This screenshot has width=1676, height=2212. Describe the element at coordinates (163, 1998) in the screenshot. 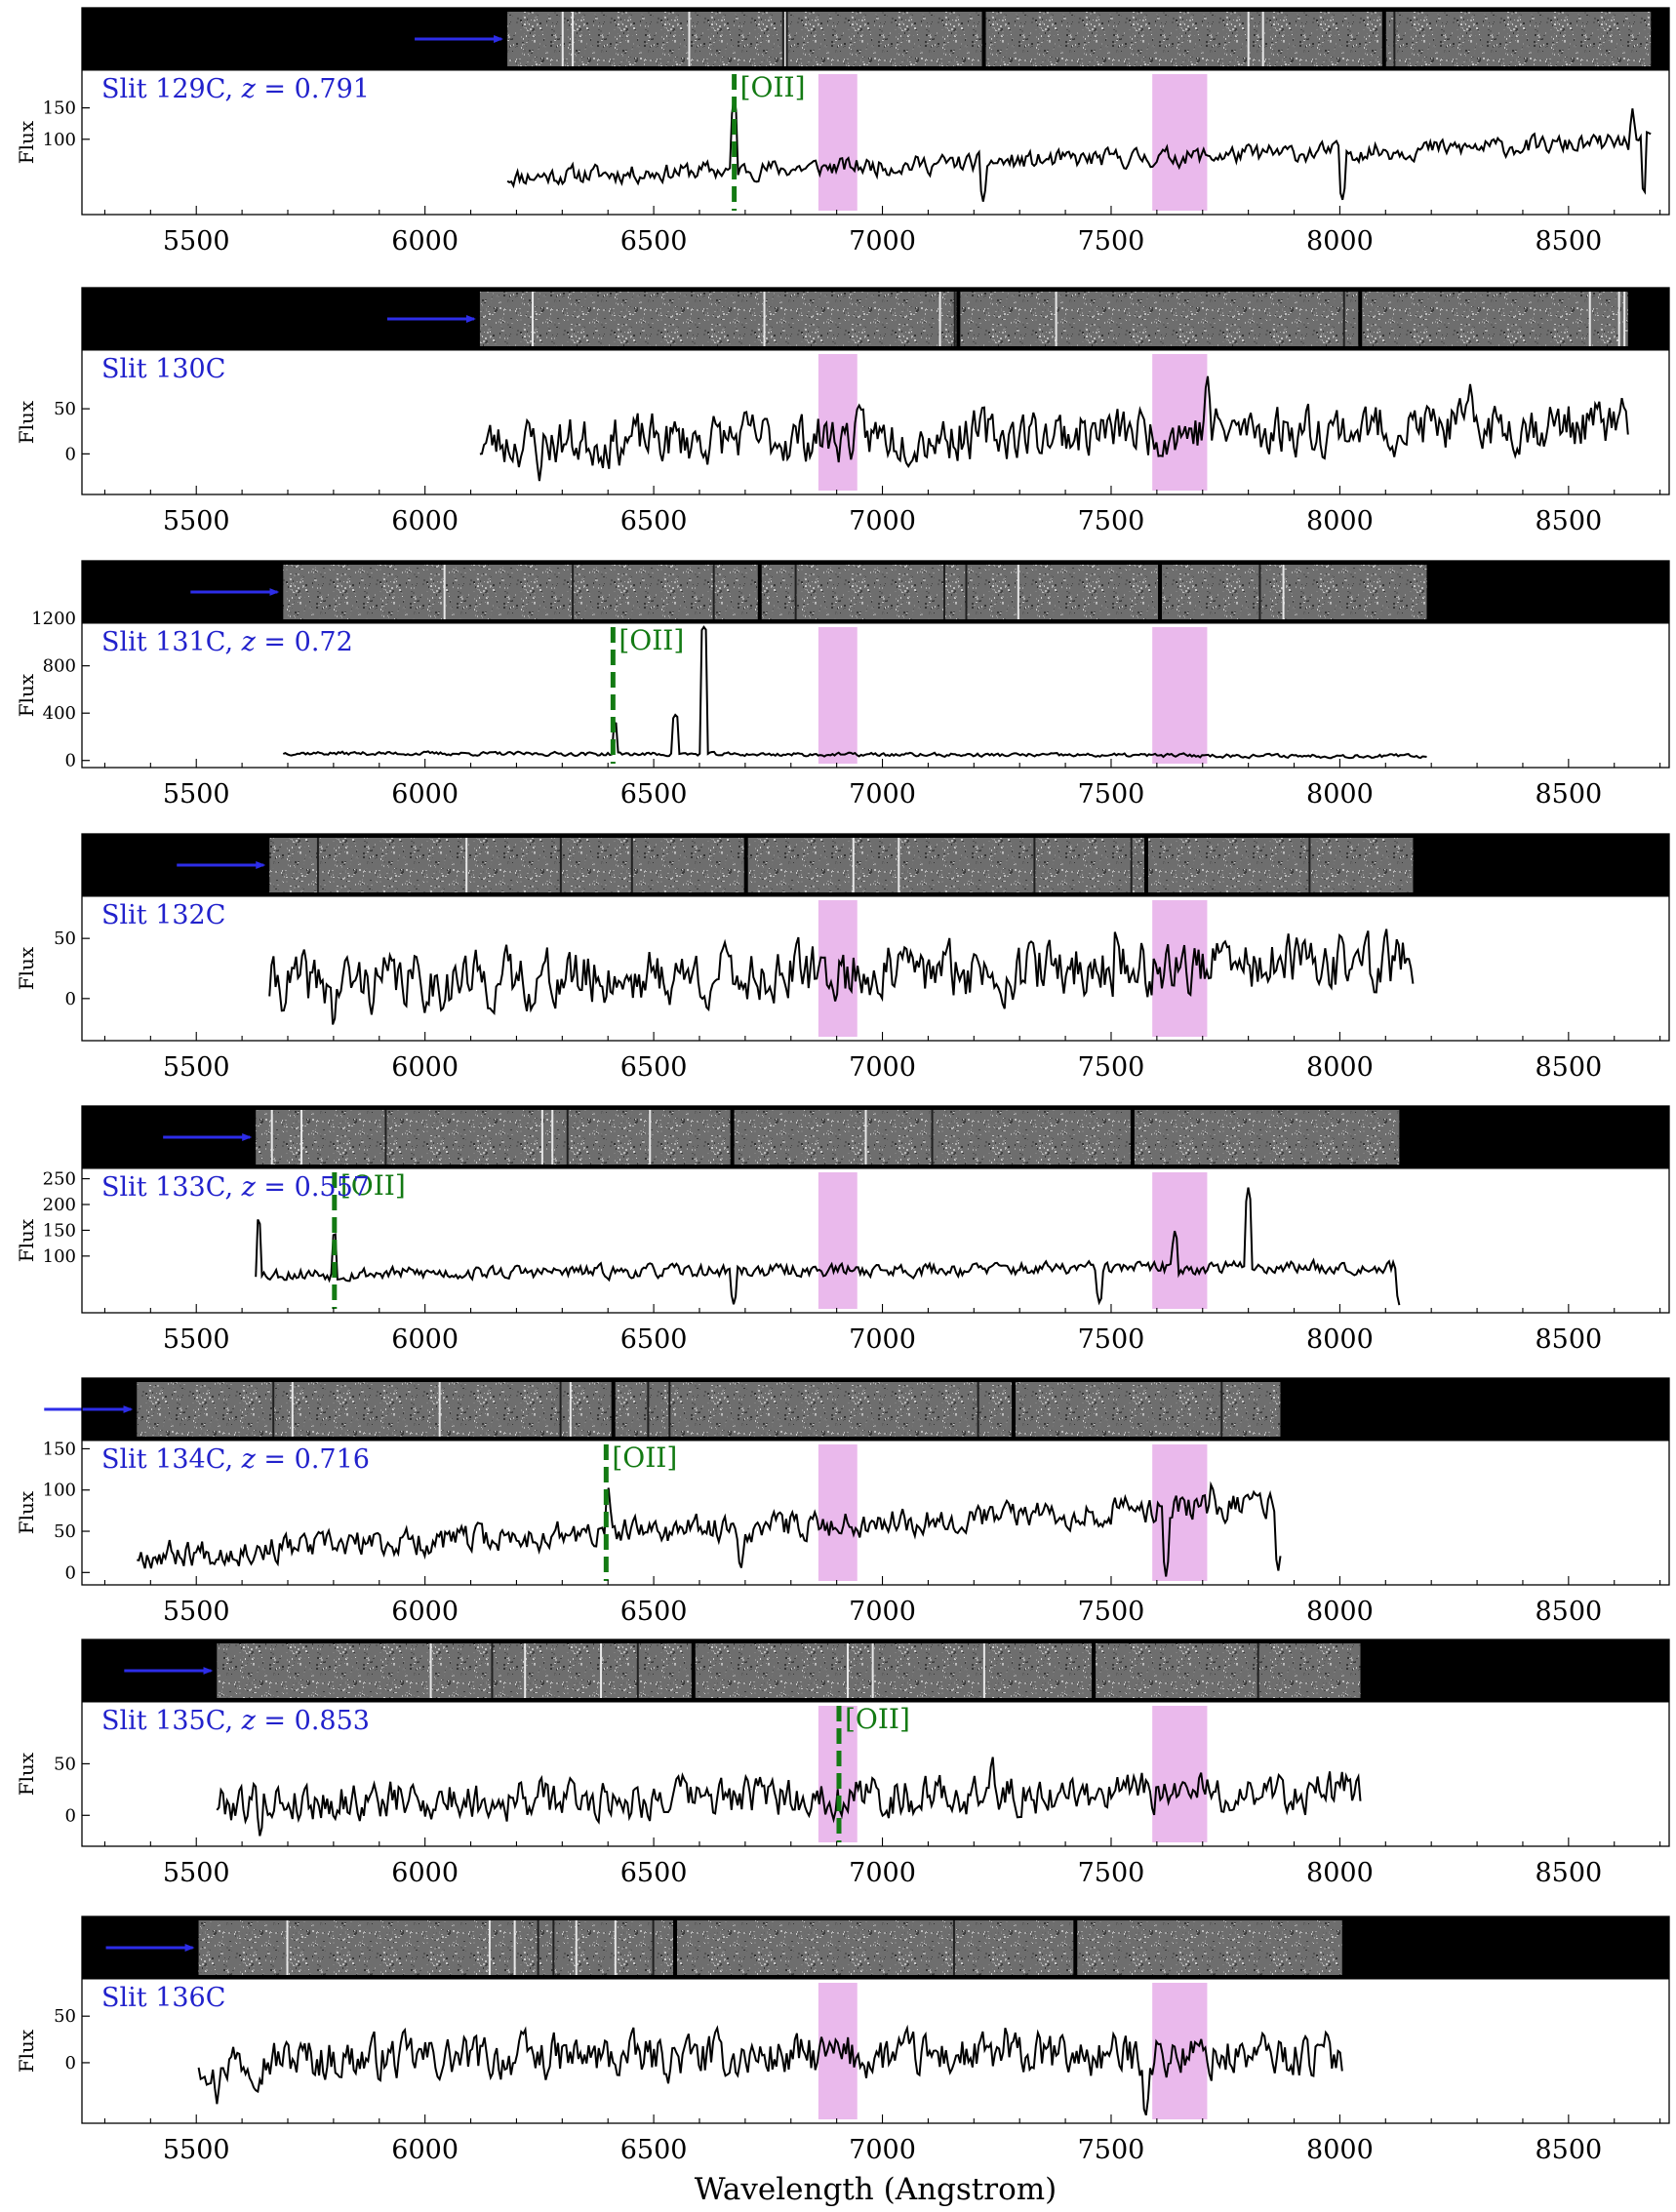

I see `slit-label: Slit 136C` at that location.